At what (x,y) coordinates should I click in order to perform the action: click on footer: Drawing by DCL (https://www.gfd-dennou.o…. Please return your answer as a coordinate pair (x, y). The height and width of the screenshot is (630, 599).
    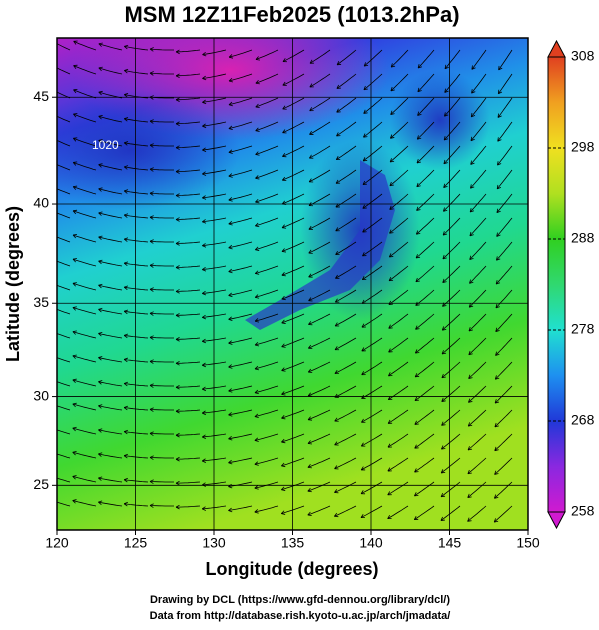
    Looking at the image, I should click on (300, 600).